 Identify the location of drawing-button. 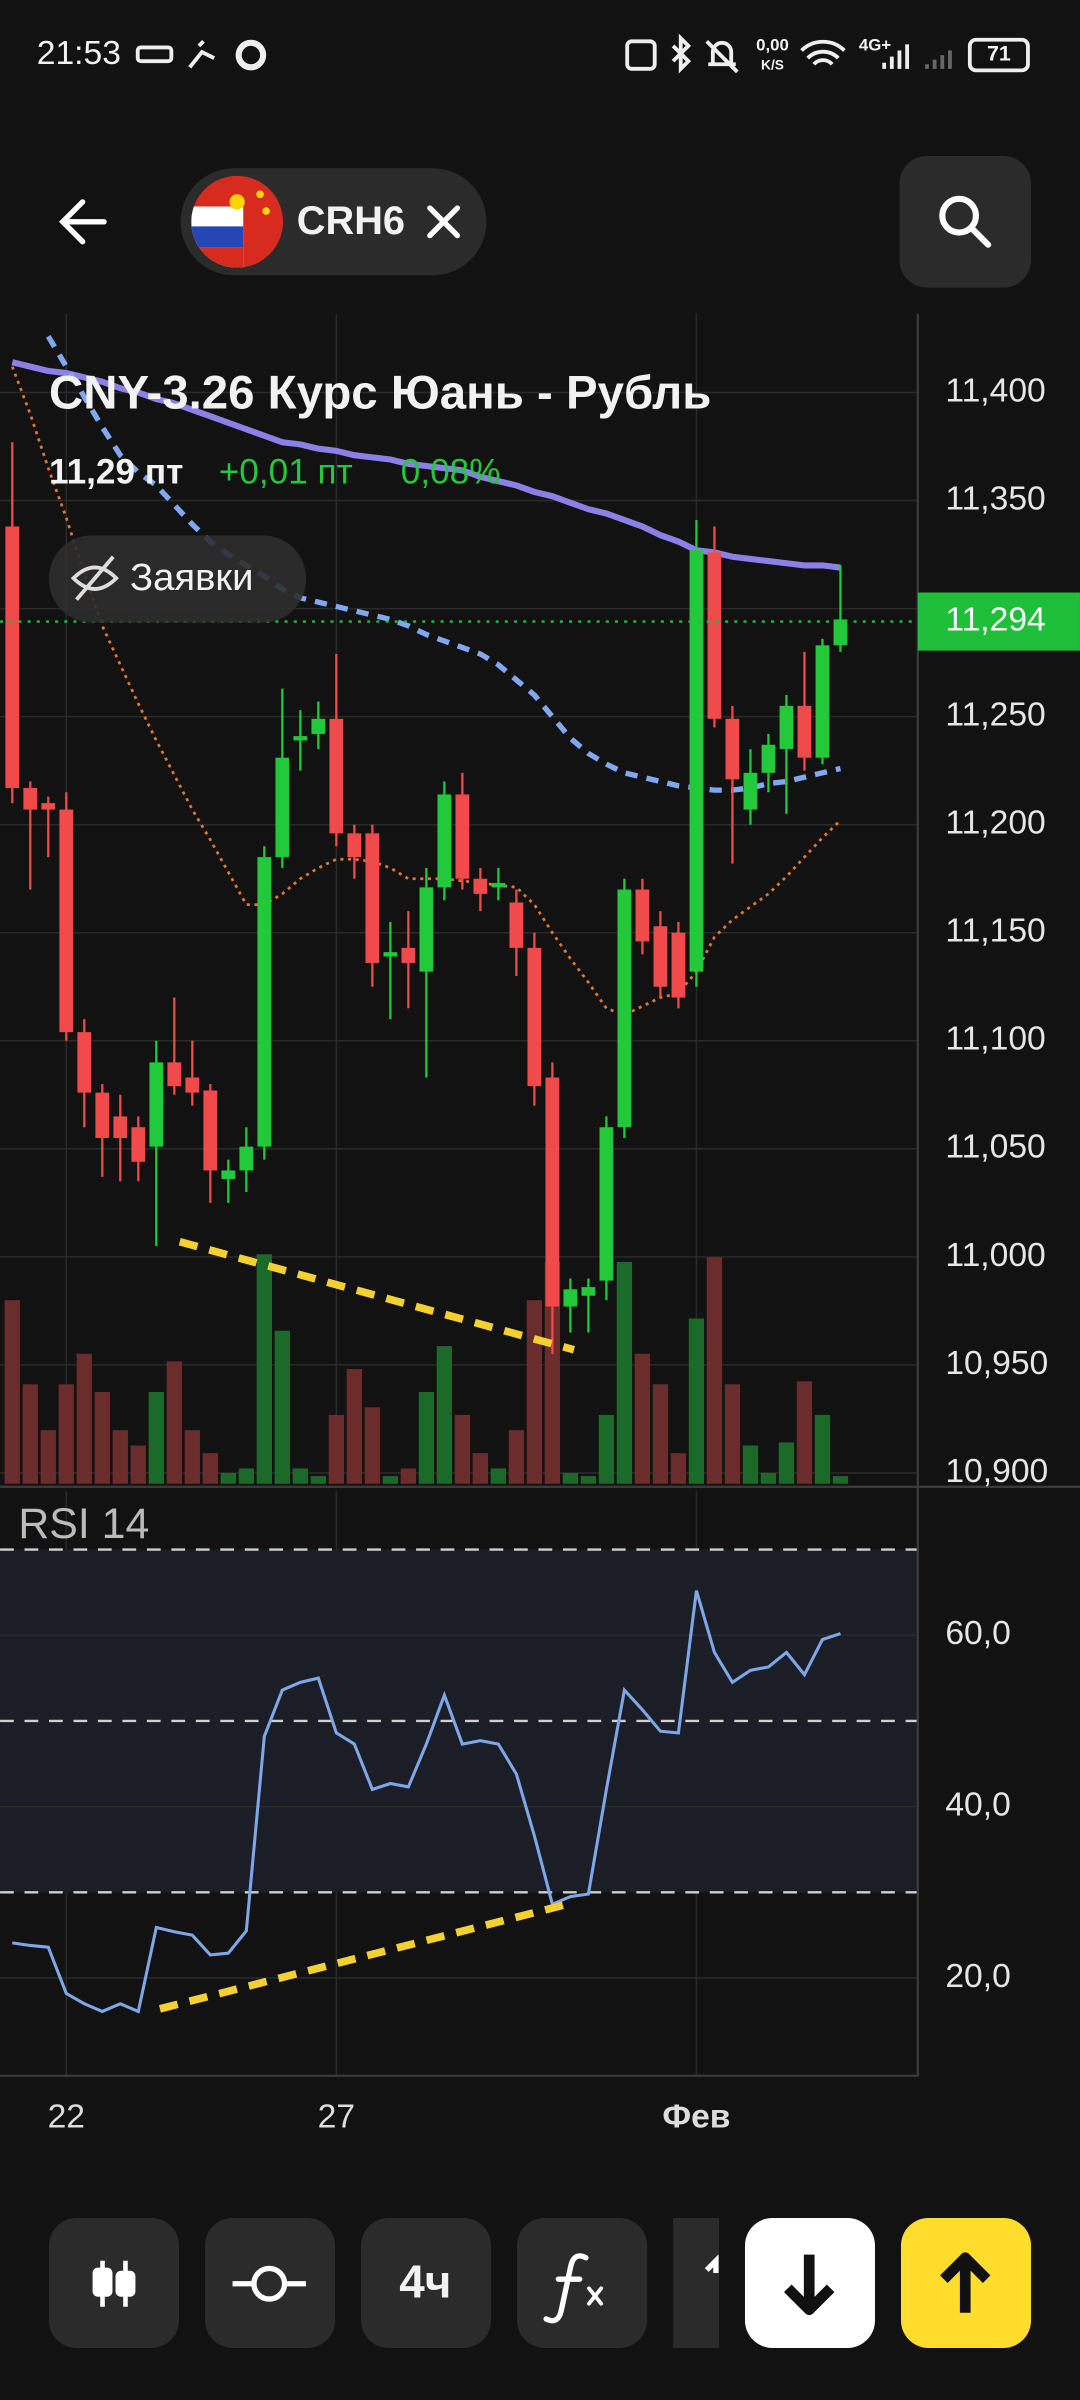
(270, 2282).